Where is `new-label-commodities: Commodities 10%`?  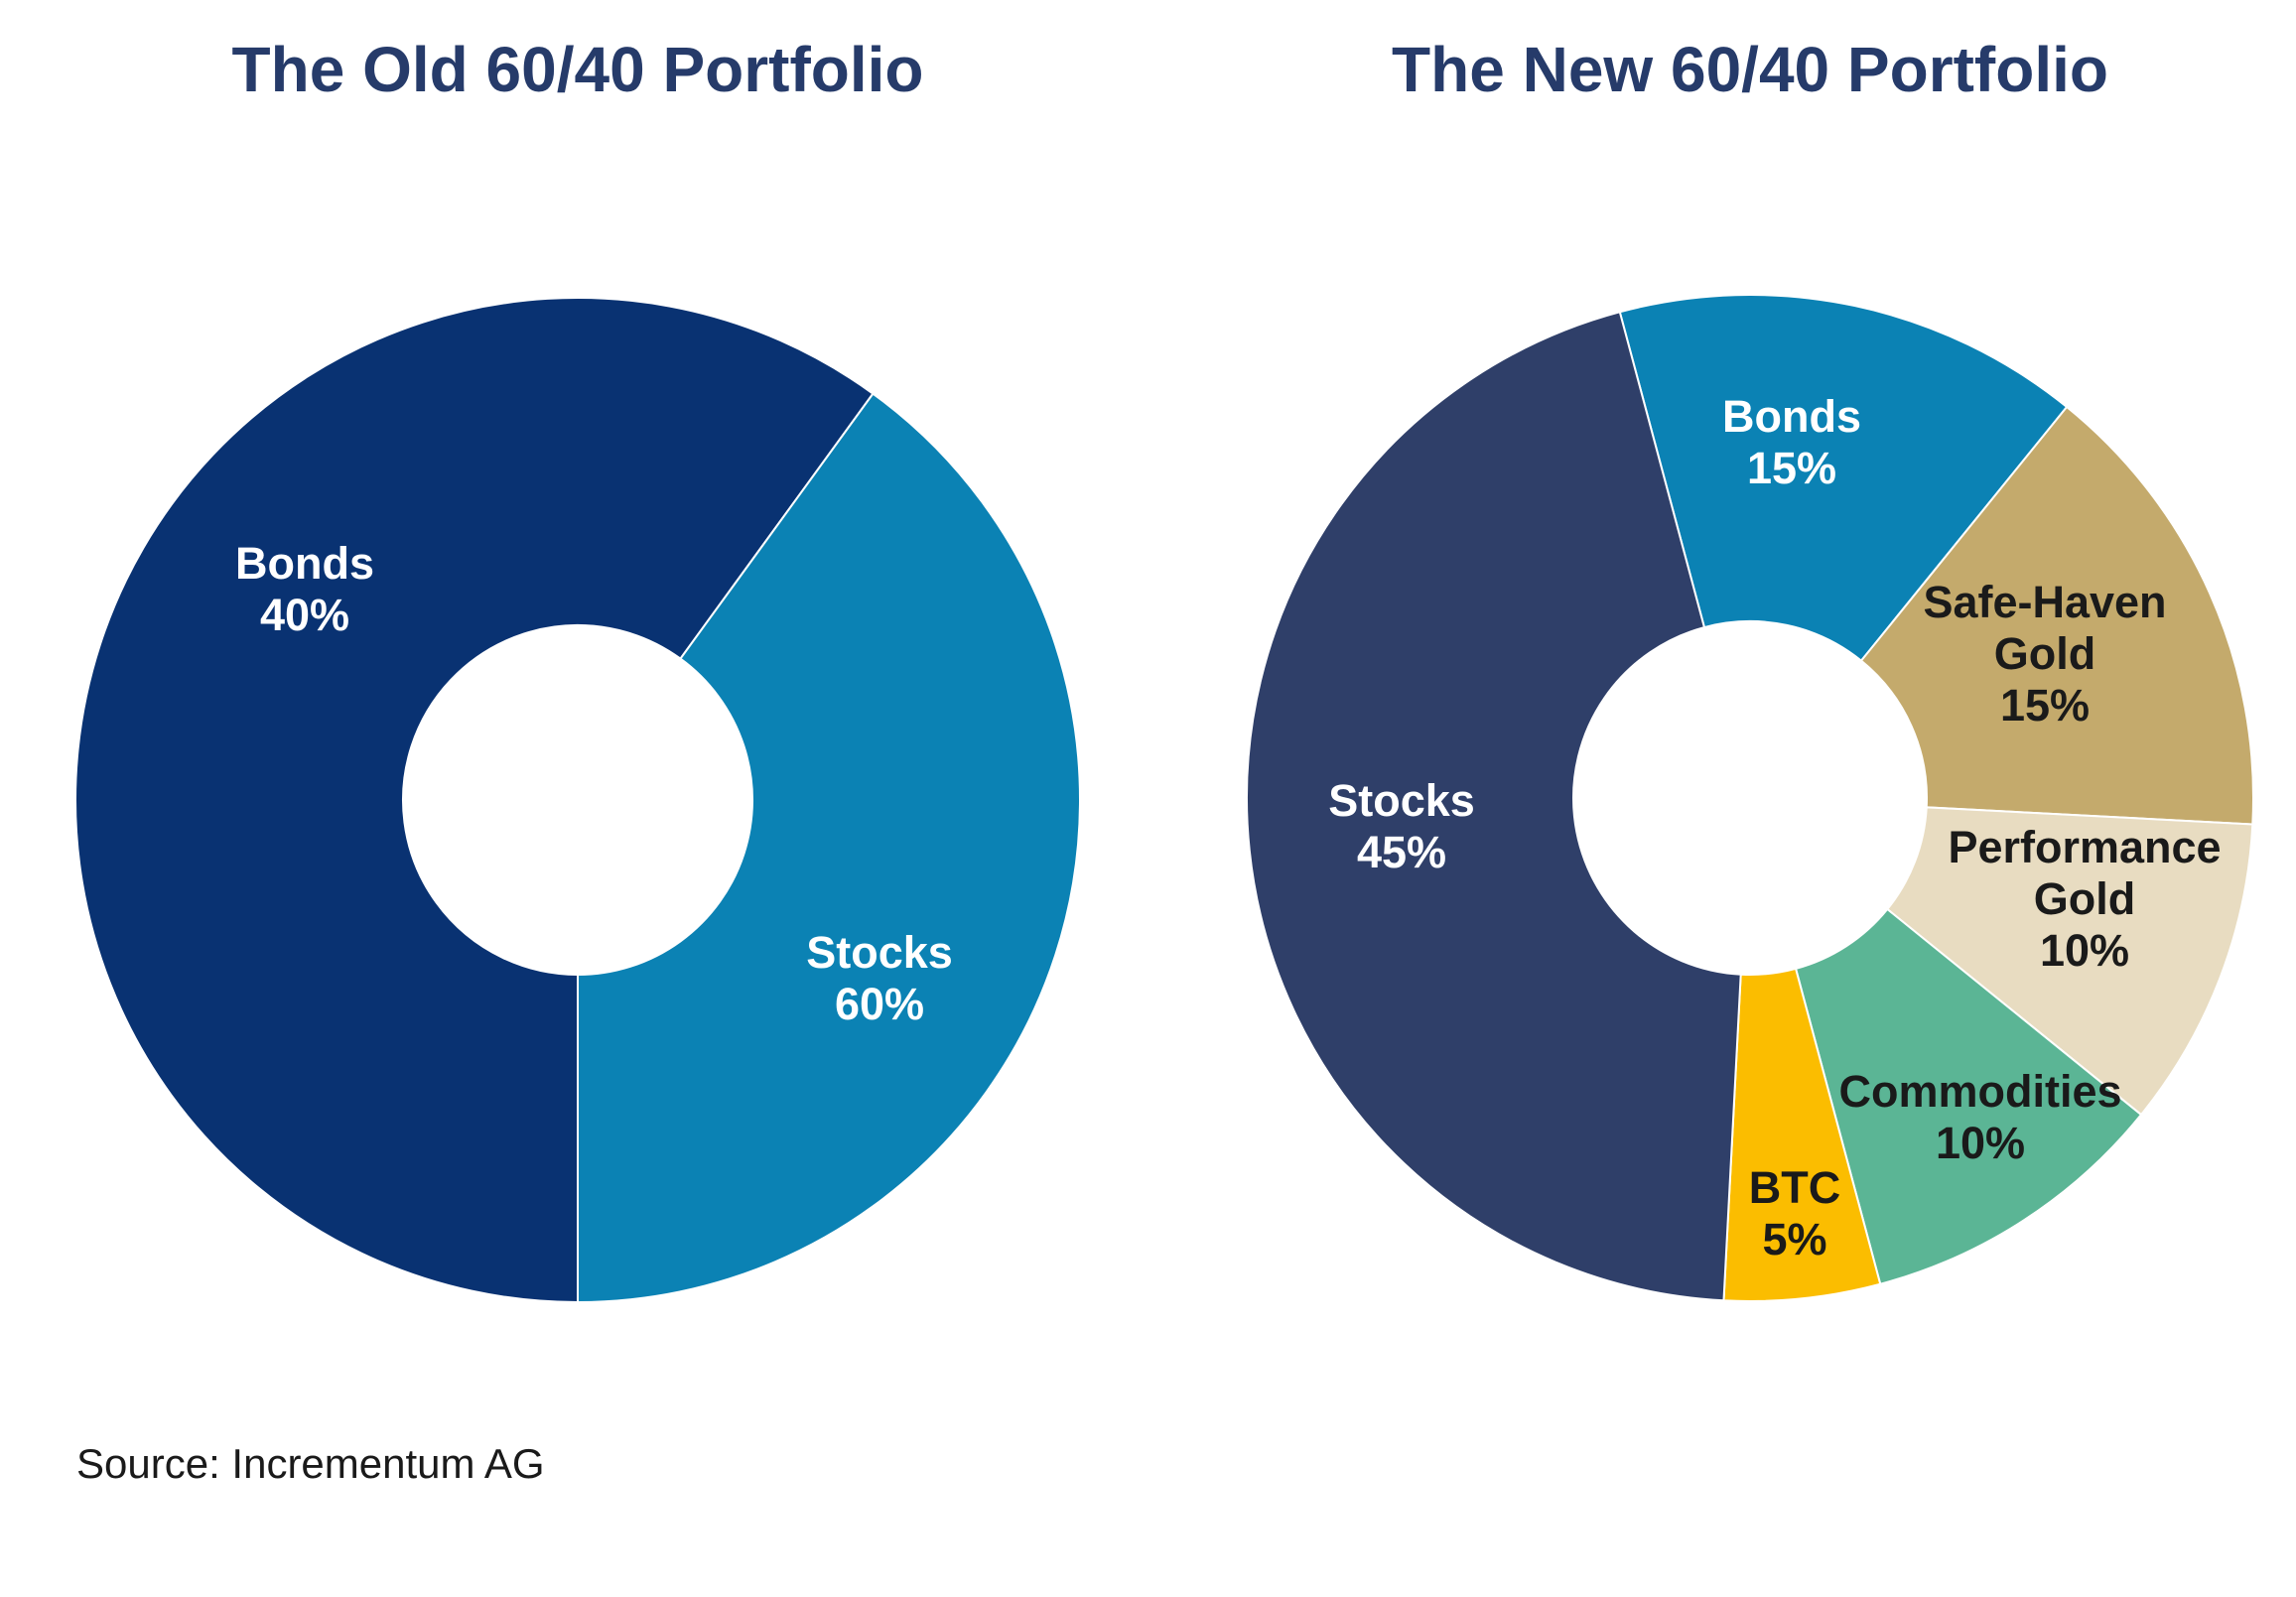 new-label-commodities: Commodities 10% is located at coordinates (1979, 1117).